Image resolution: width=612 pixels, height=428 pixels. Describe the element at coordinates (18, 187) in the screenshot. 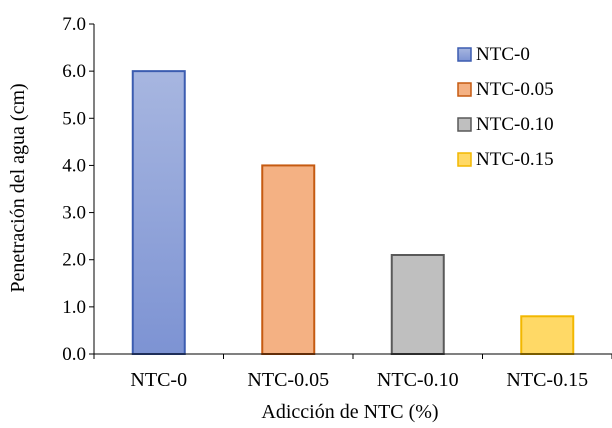

I see `y-axis-title: Penetración del agua (cm)` at that location.